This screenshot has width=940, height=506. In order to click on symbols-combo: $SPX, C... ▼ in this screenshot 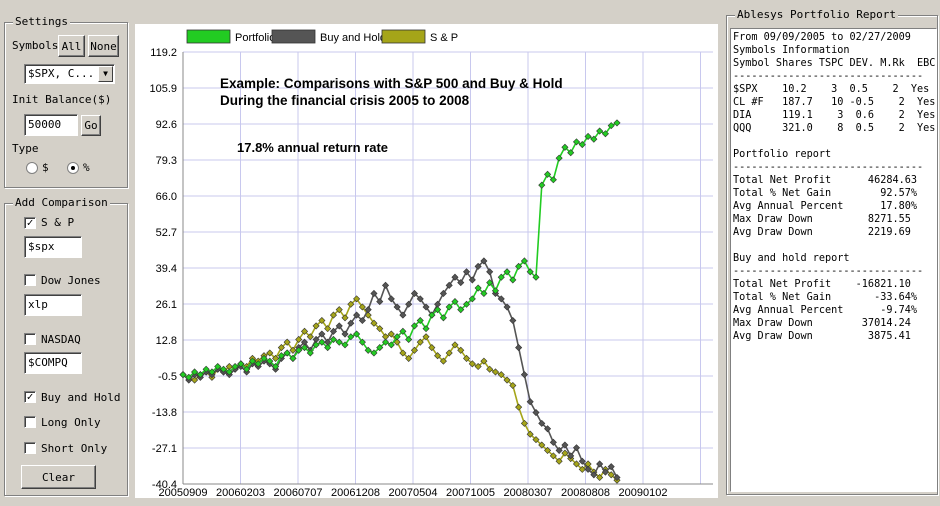, I will do `click(69, 74)`.